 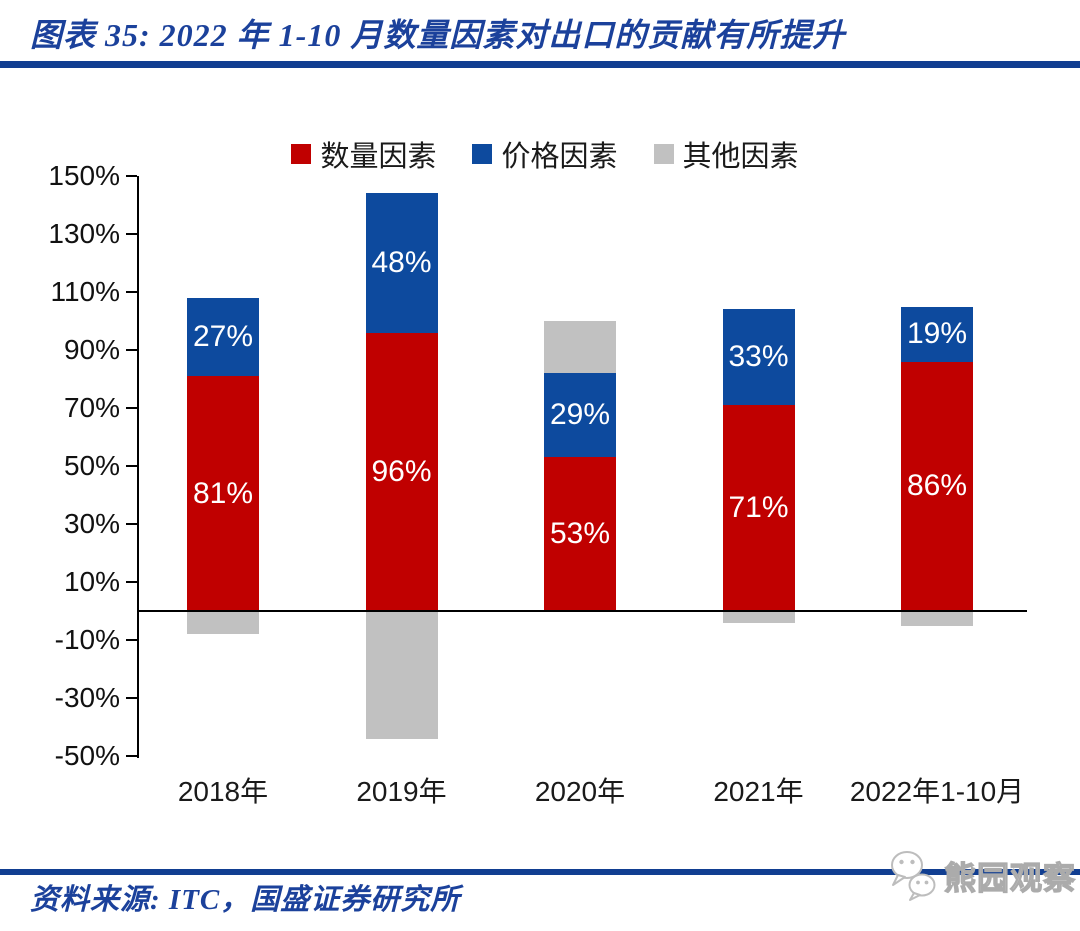 What do you see at coordinates (740, 157) in the screenshot?
I see `legend-label: 其他因素` at bounding box center [740, 157].